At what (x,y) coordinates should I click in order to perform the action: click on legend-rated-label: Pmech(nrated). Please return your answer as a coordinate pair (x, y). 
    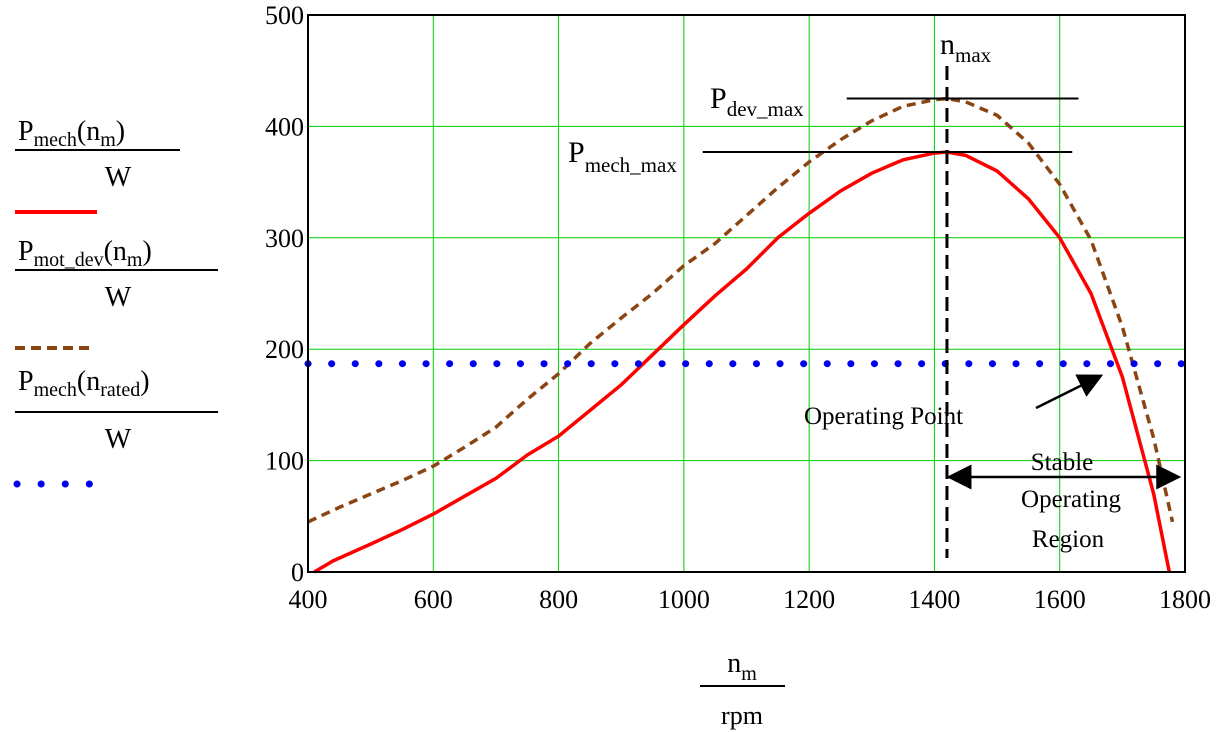
    Looking at the image, I should click on (84, 383).